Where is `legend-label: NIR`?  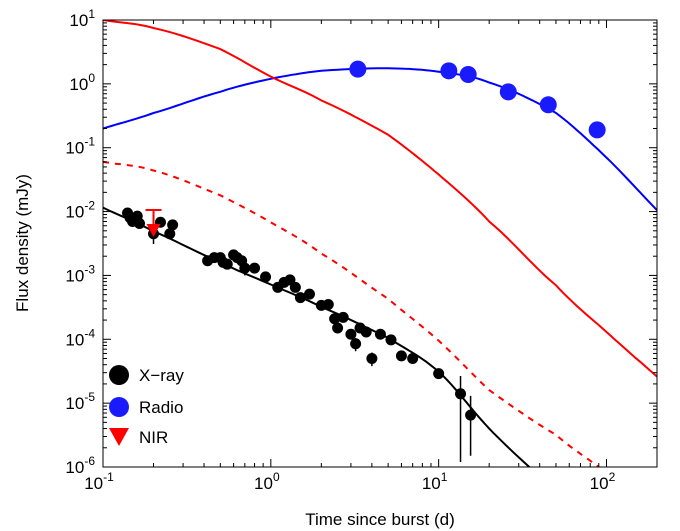
legend-label: NIR is located at coordinates (153, 437).